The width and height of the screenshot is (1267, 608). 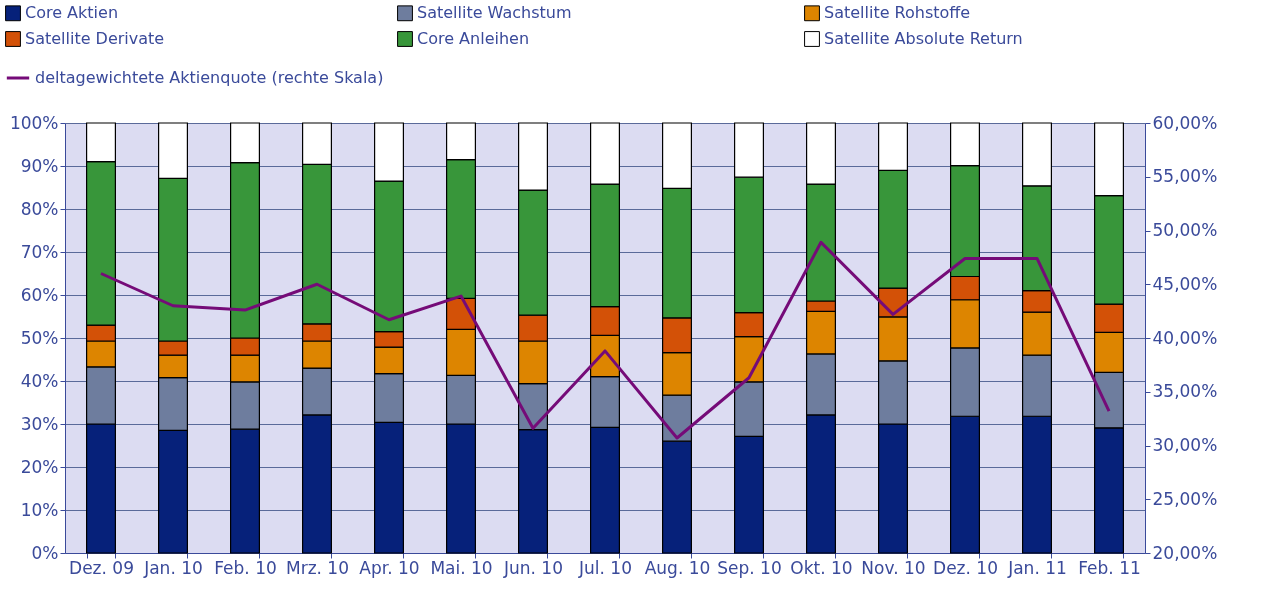 What do you see at coordinates (749, 567) in the screenshot?
I see `x-tick-label: Sep. 10` at bounding box center [749, 567].